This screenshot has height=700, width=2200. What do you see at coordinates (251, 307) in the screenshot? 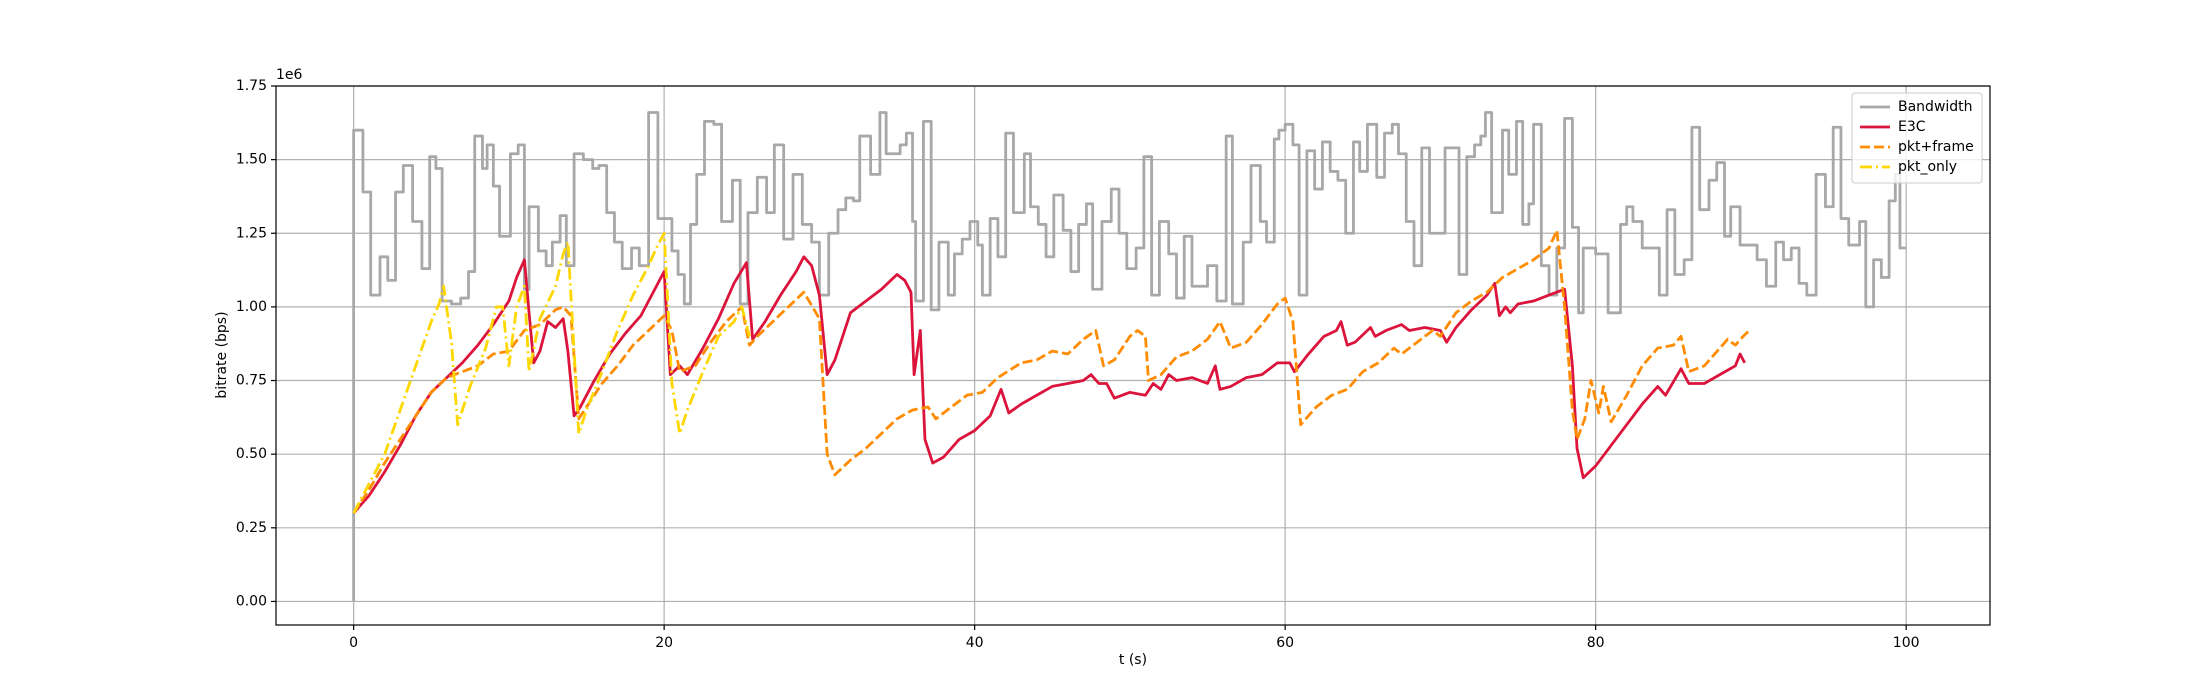
I see `y-tick-label: 1.00` at bounding box center [251, 307].